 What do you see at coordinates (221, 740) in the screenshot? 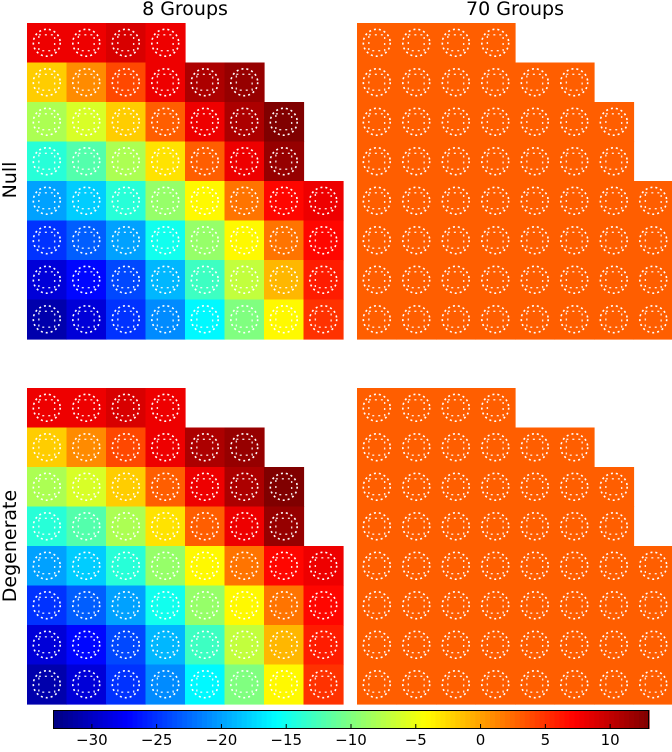
I see `colorbar-tick-label: −20` at bounding box center [221, 740].